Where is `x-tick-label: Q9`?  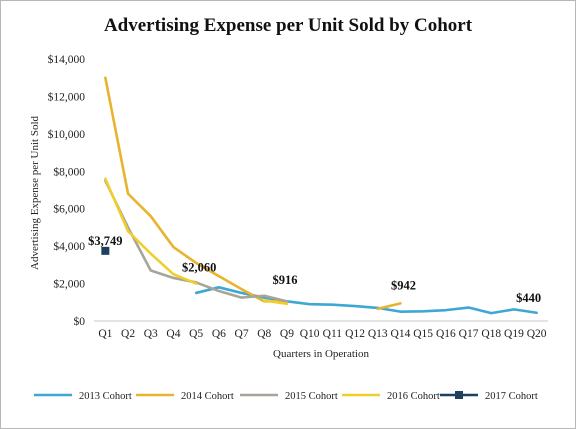 x-tick-label: Q9 is located at coordinates (287, 334).